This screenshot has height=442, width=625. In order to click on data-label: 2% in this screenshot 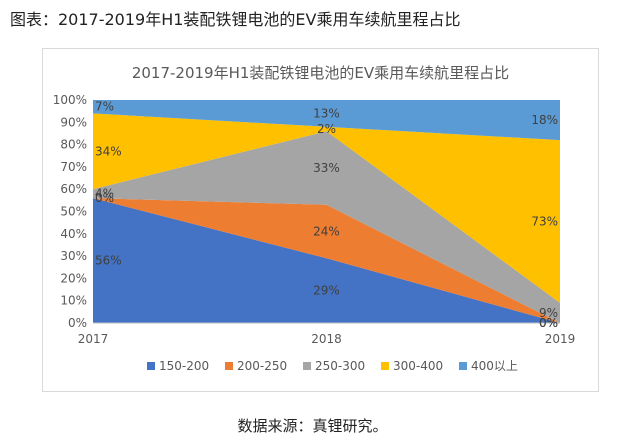, I will do `click(326, 129)`.